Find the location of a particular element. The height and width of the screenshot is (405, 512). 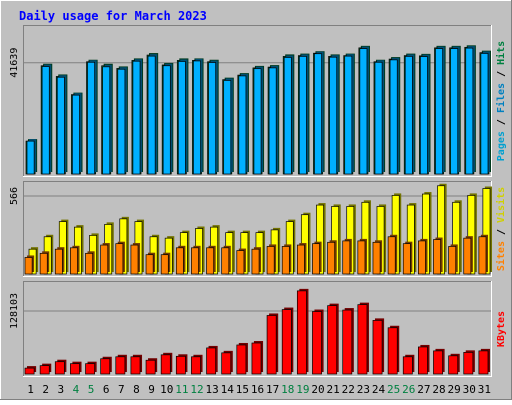

x-tick-label: 8 is located at coordinates (136, 389).